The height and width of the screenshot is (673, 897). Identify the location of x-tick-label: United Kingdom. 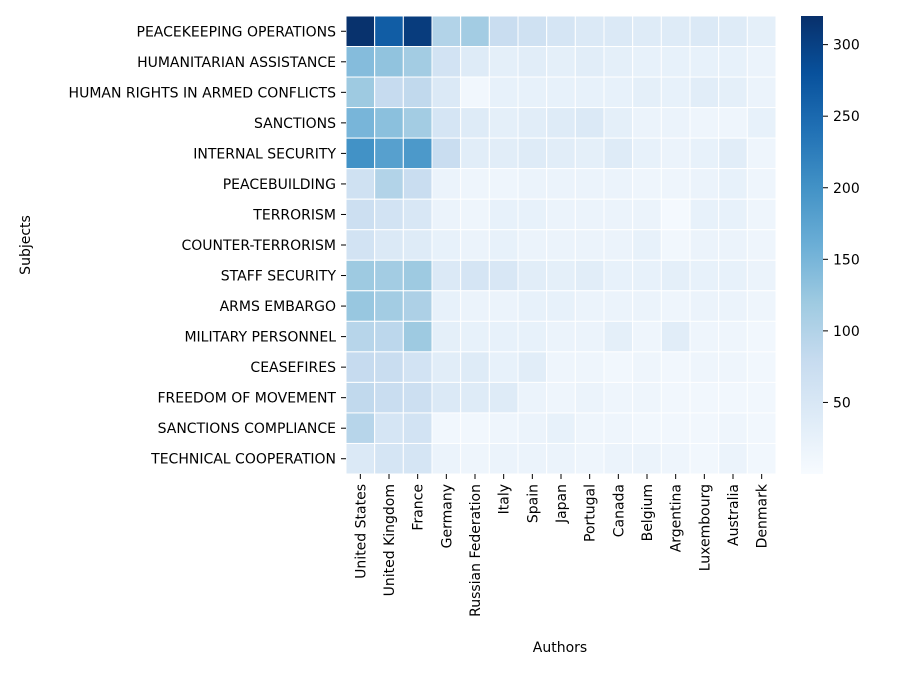
(390, 540).